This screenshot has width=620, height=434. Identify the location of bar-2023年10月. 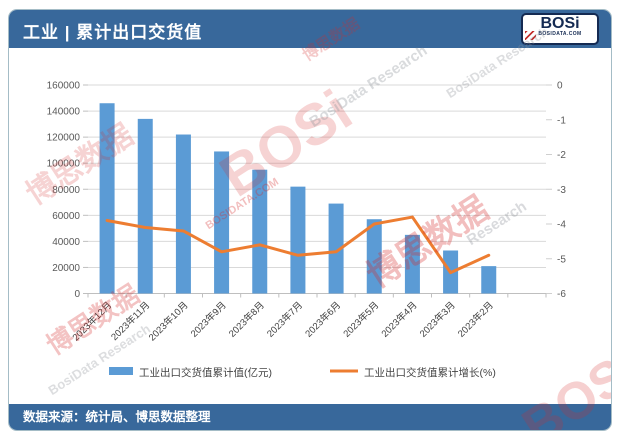
(183, 214).